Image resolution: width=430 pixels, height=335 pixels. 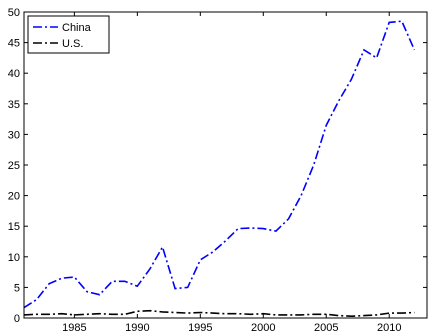 I want to click on series-line-us, so click(x=219, y=313).